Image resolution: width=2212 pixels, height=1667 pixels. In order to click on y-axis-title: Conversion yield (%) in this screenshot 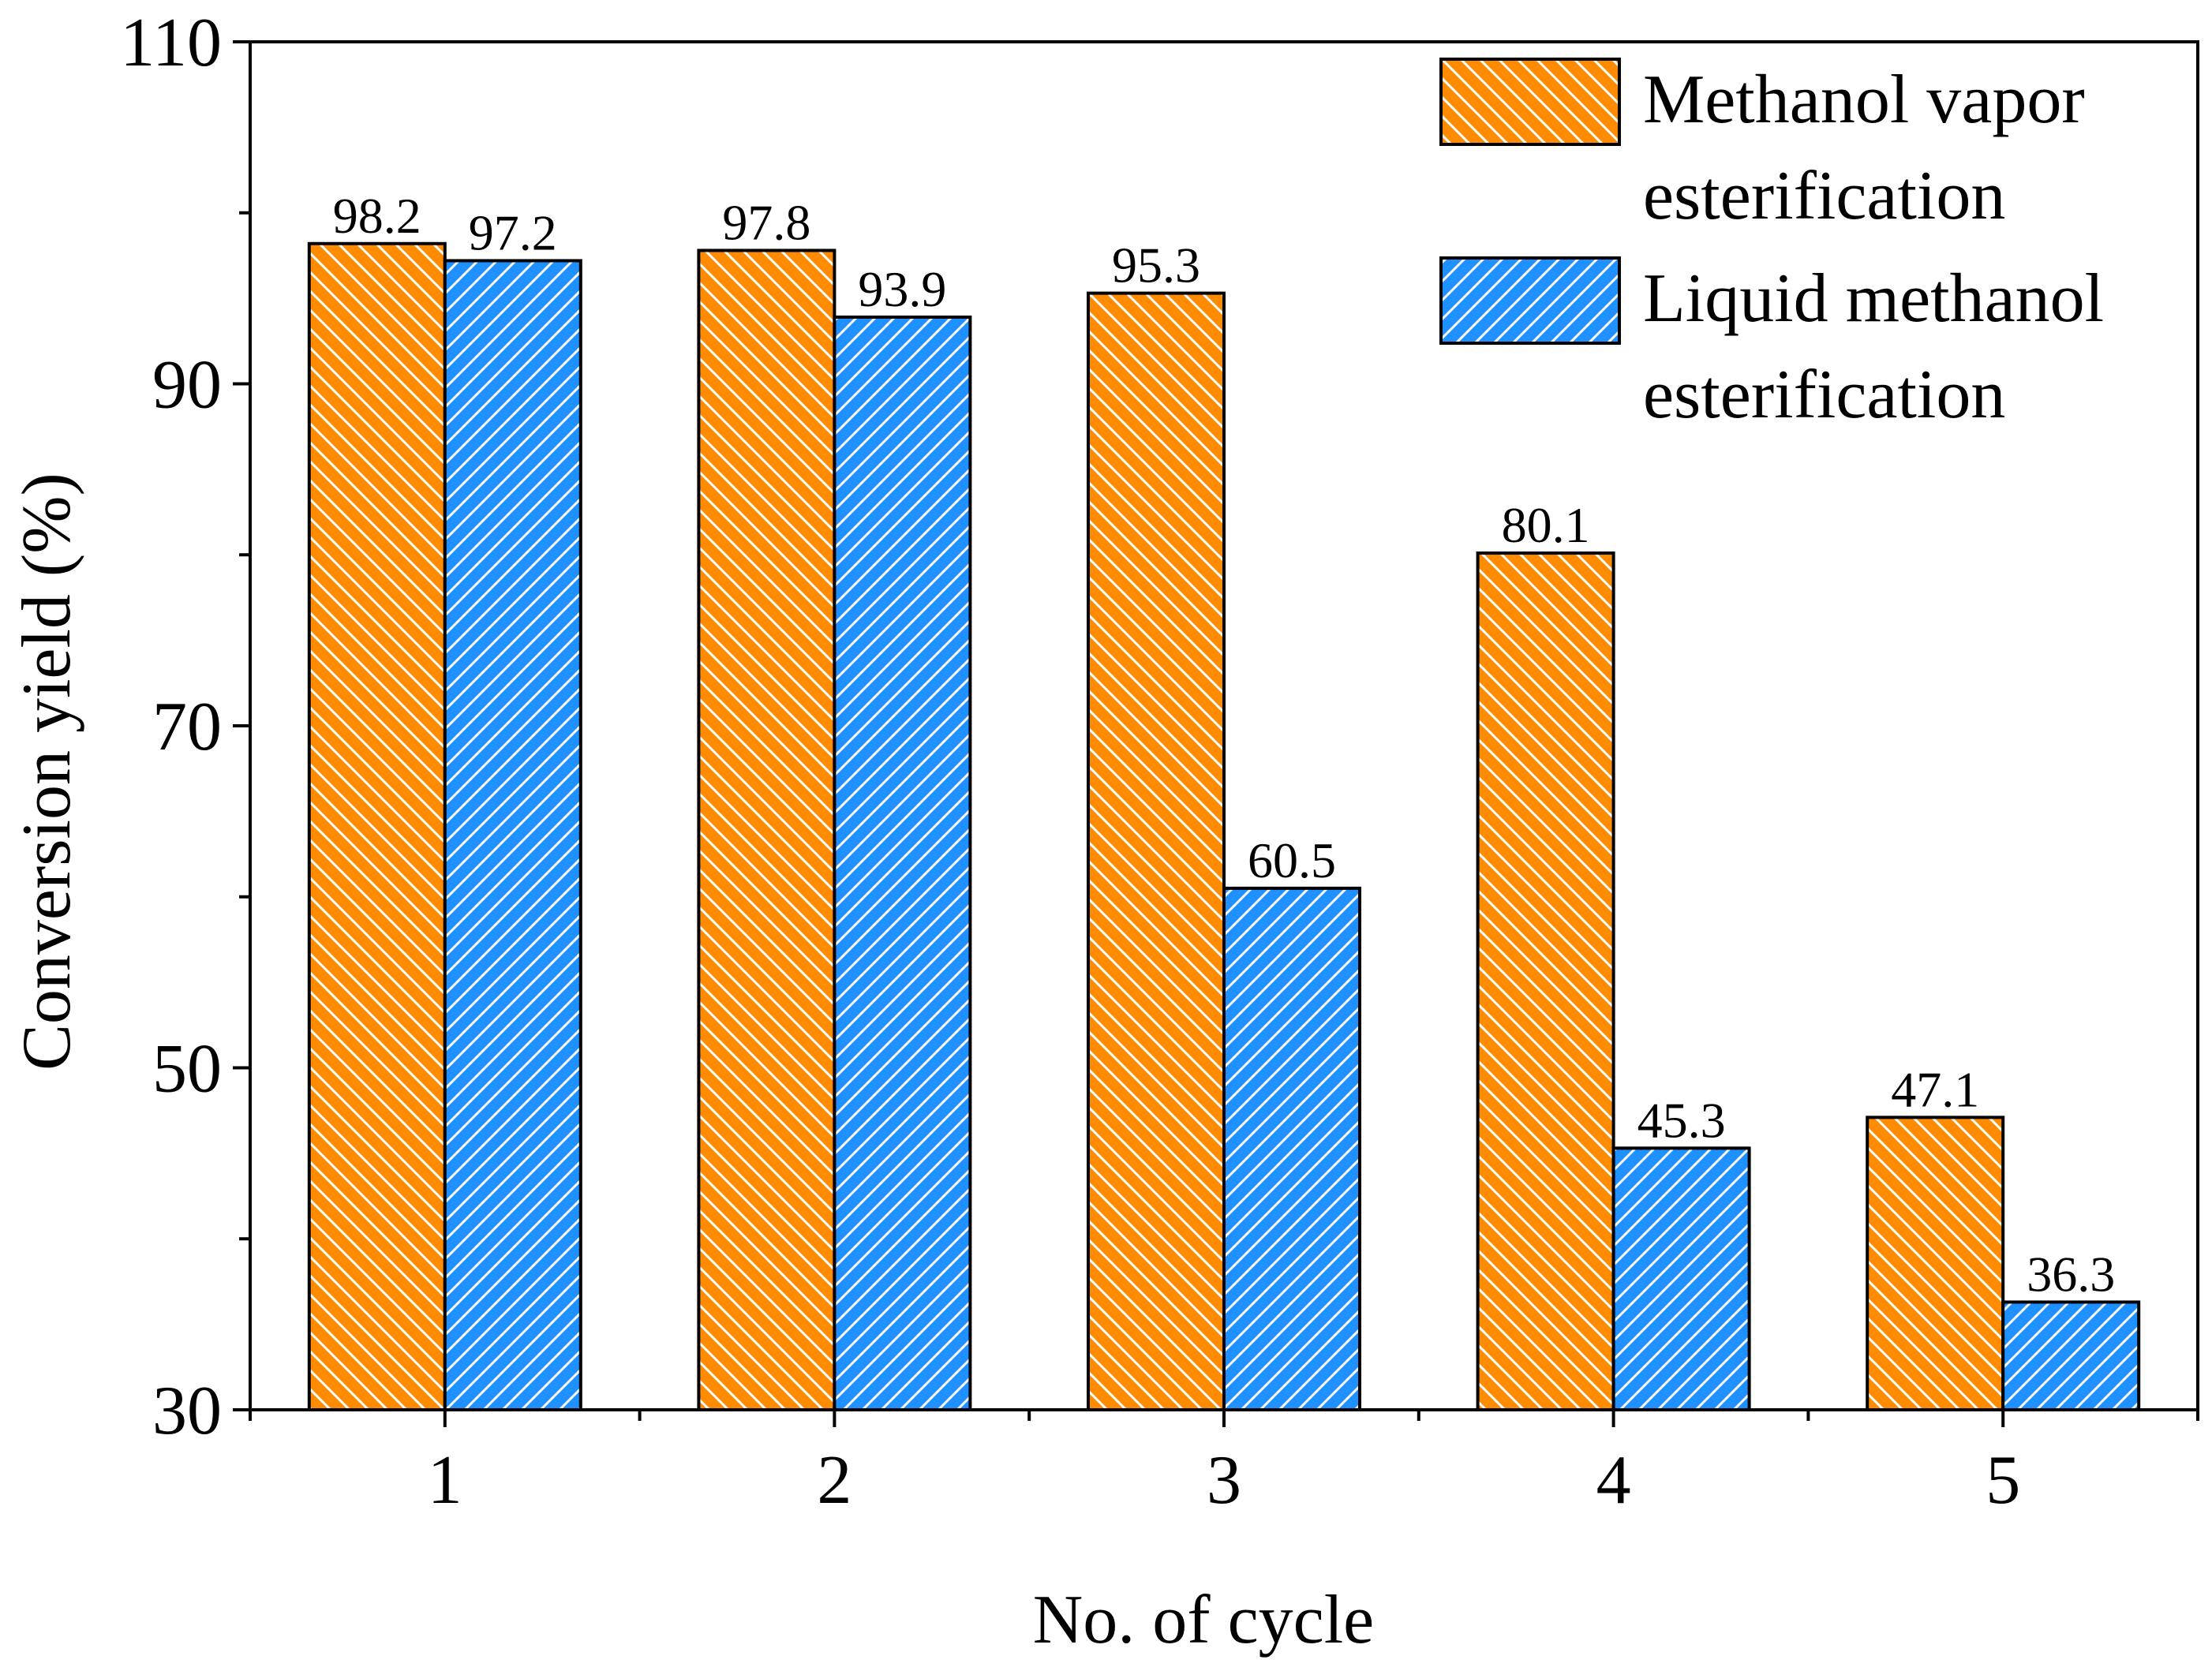, I will do `click(47, 772)`.